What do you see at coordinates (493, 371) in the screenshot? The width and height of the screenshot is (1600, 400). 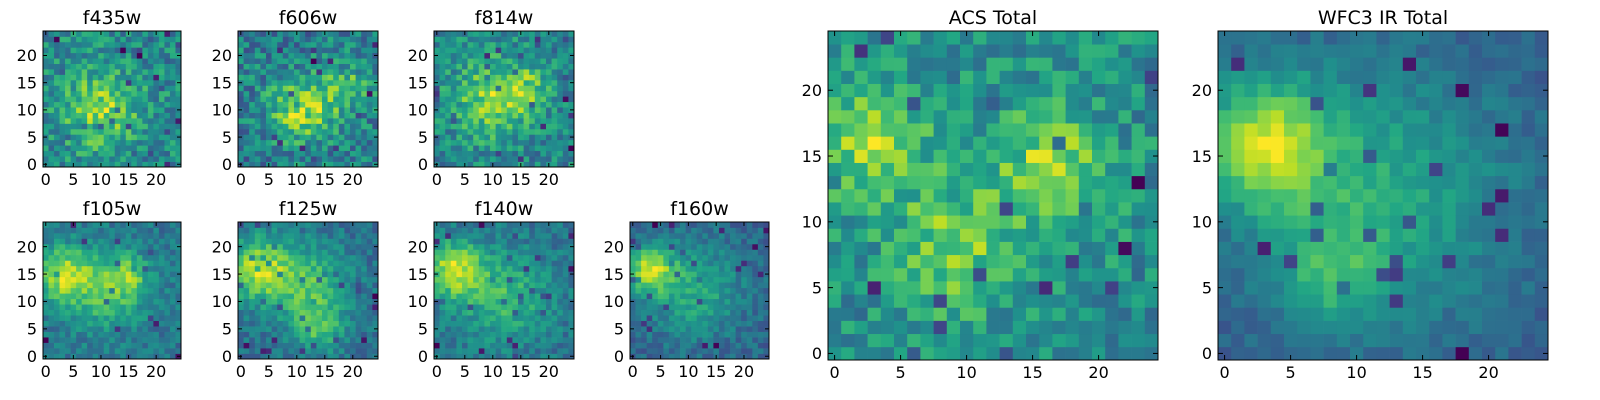 I see `x-tick-label: 10` at bounding box center [493, 371].